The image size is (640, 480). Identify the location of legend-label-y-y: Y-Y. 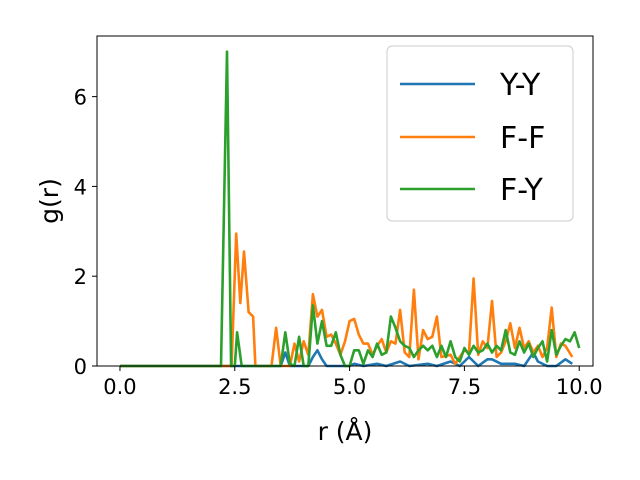
(520, 85).